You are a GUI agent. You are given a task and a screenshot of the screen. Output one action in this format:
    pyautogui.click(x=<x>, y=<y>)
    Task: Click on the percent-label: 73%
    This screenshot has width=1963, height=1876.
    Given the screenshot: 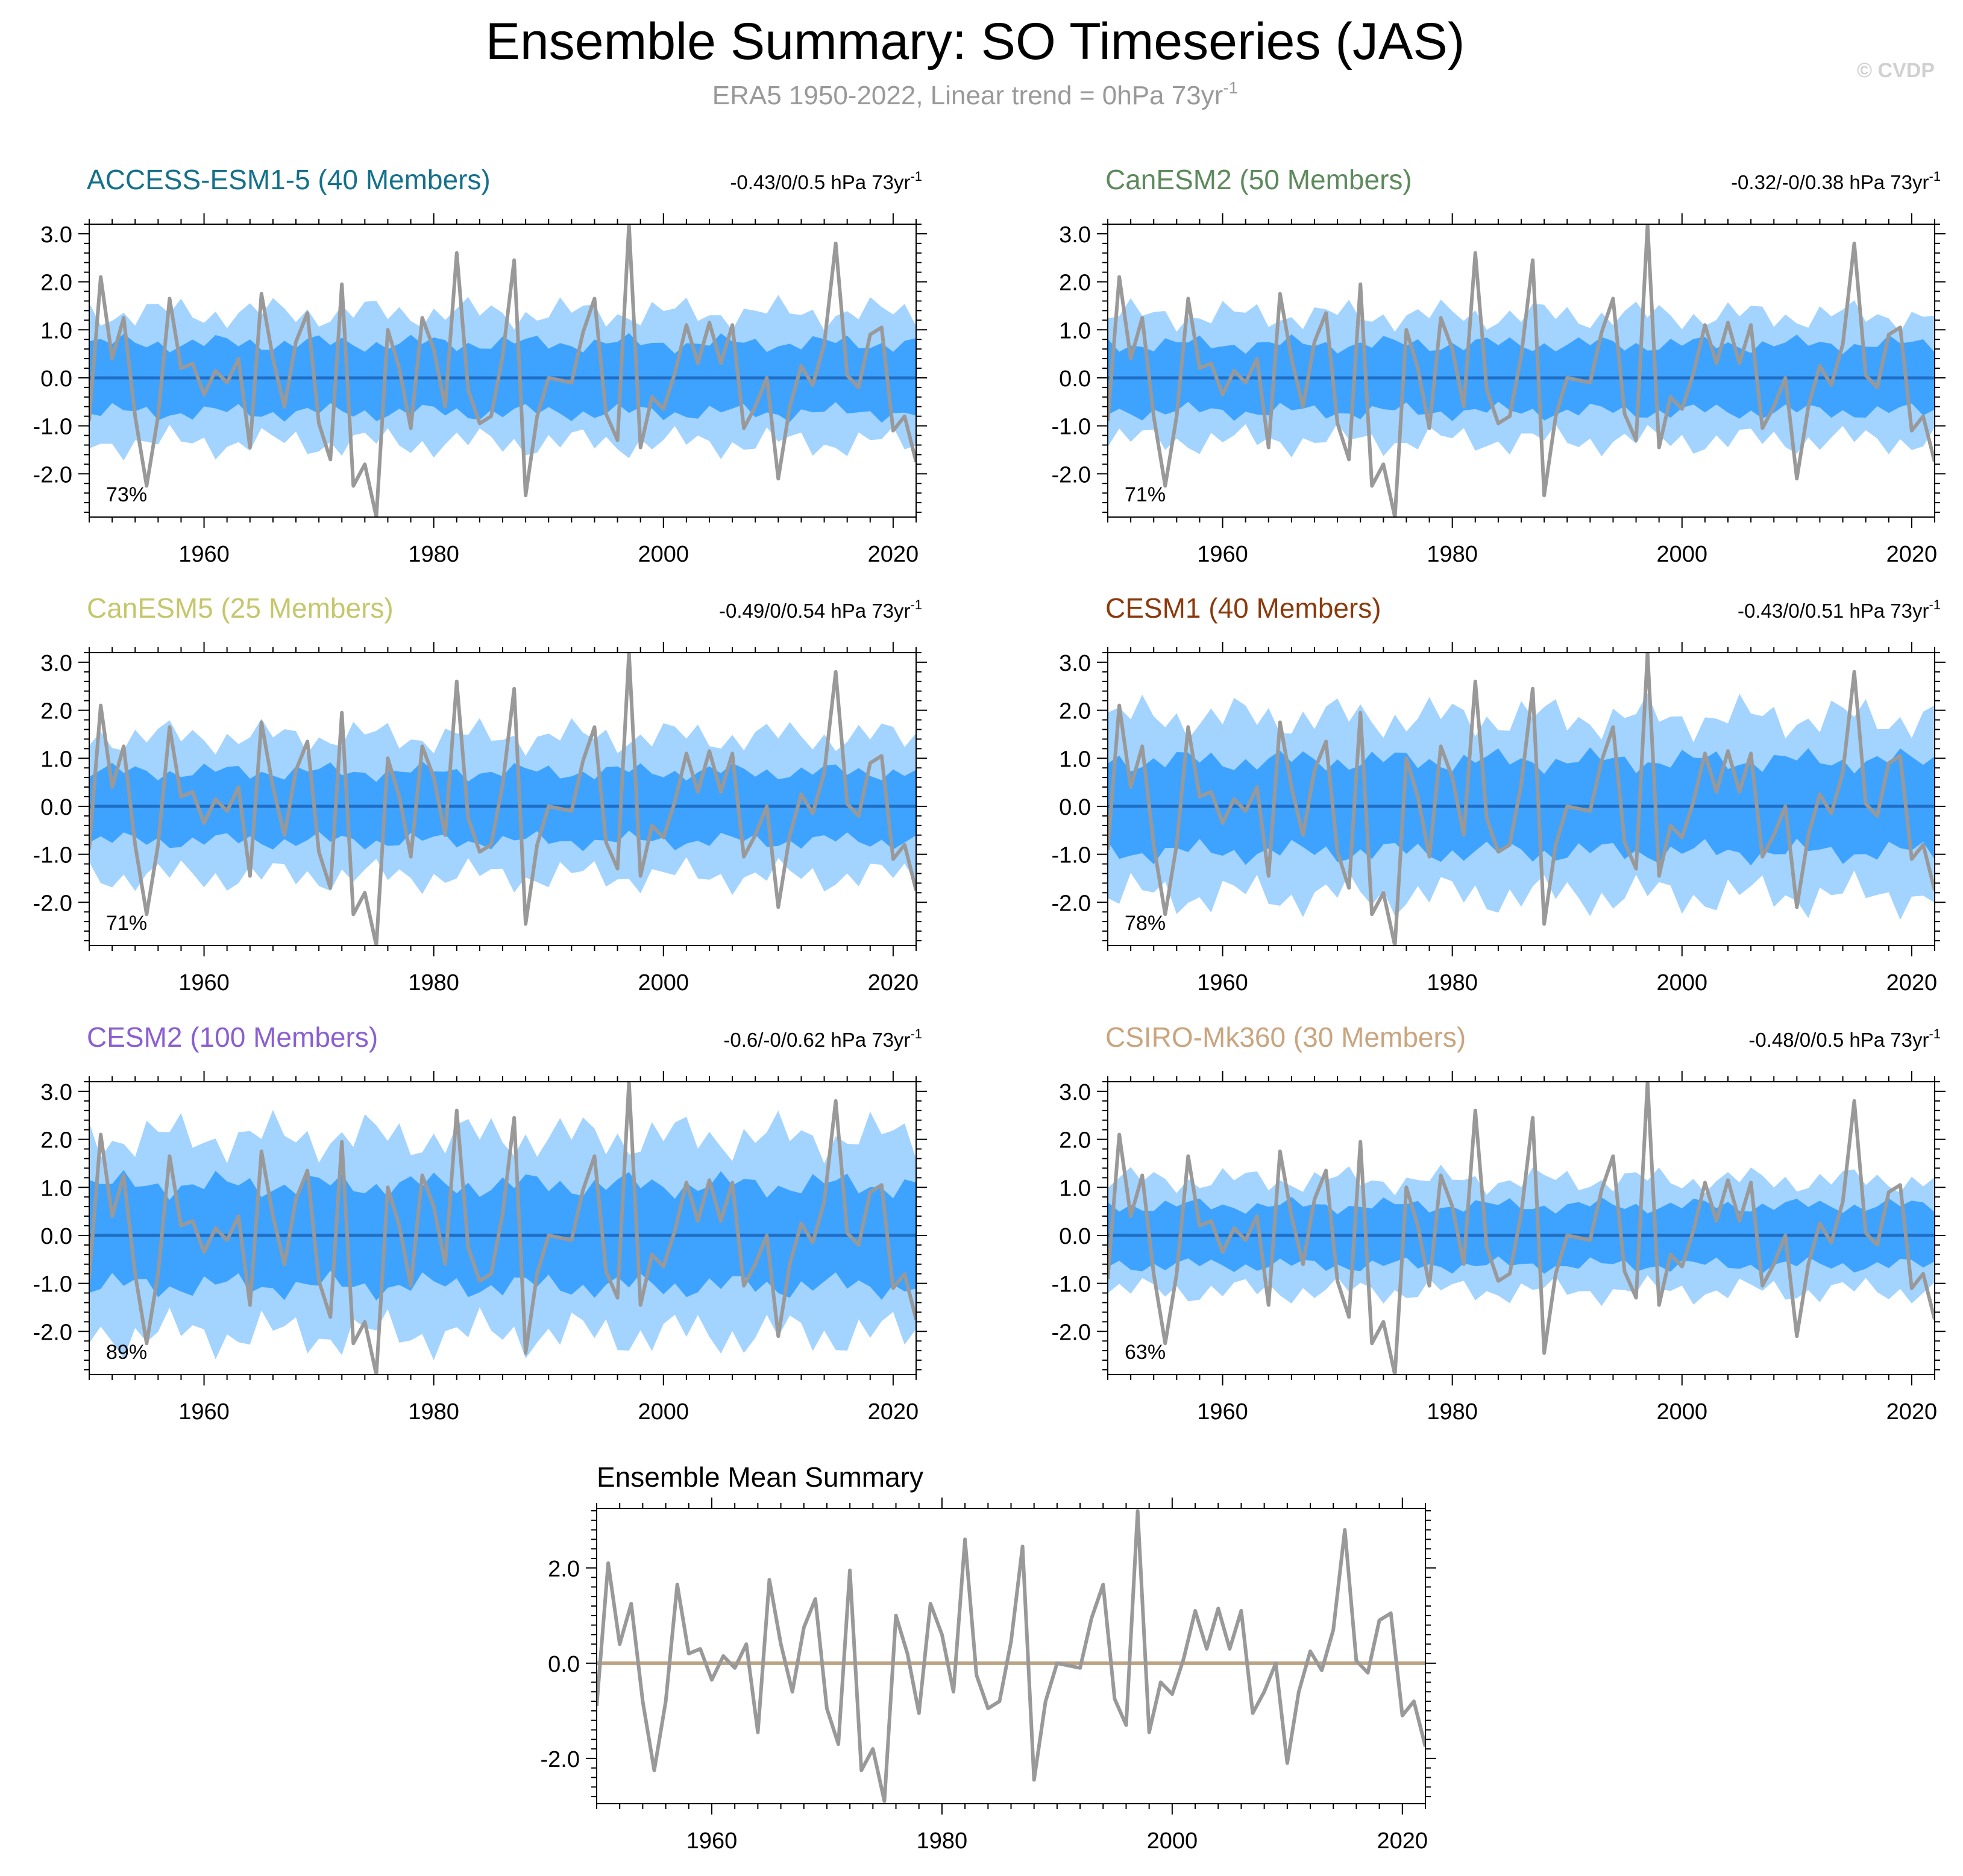 What is the action you would take?
    pyautogui.click(x=126, y=494)
    